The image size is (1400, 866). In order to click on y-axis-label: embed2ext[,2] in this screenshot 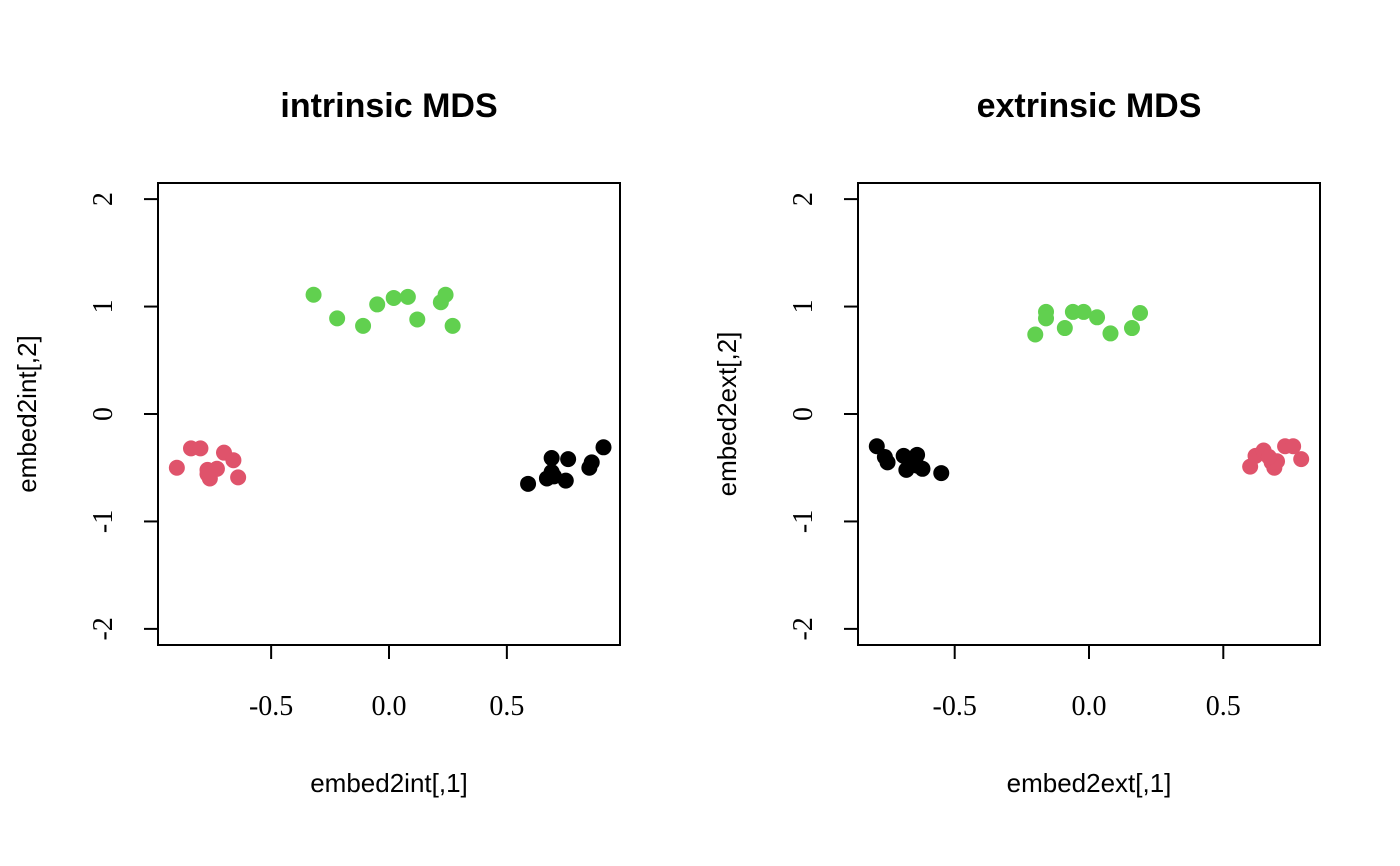, I will do `click(727, 414)`.